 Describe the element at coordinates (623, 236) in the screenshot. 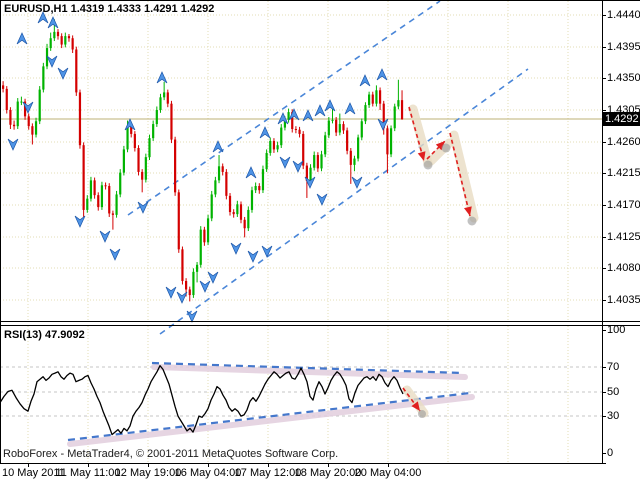

I see `price-axis-label: 1.4125` at that location.